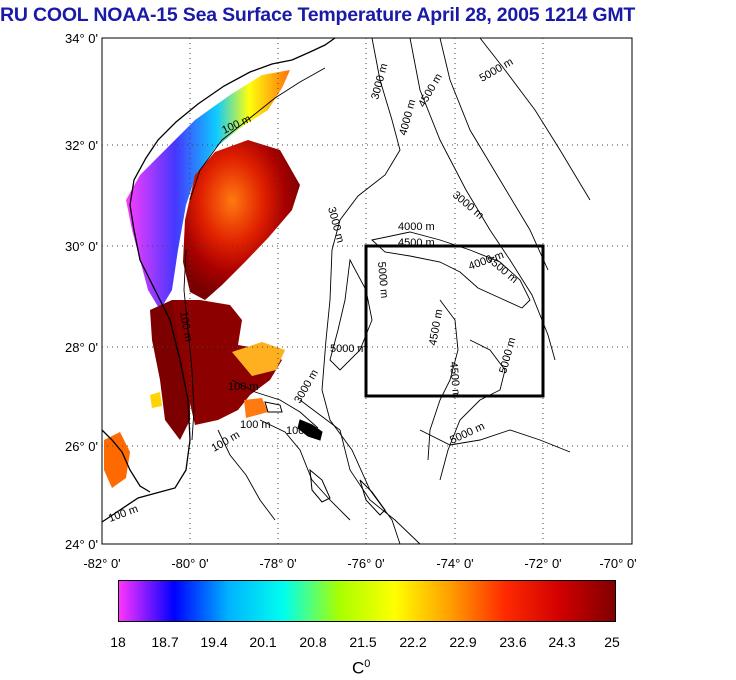 This screenshot has height=680, width=736. I want to click on colorbar-tick-label: 21.5, so click(363, 642).